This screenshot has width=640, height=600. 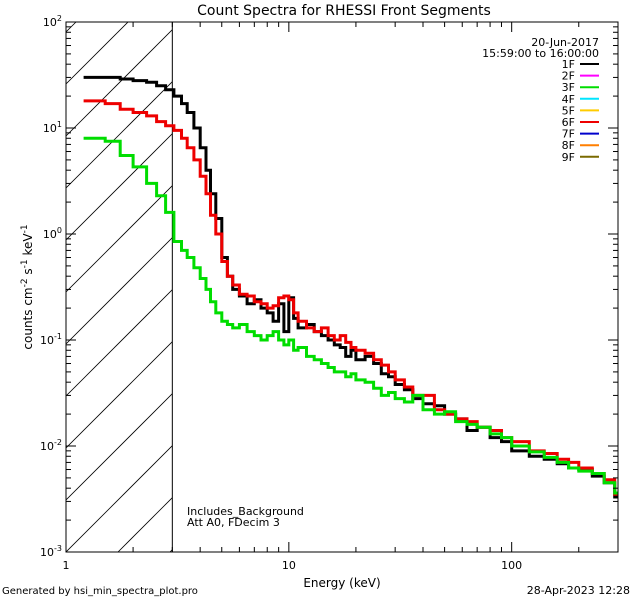 What do you see at coordinates (51, 339) in the screenshot?
I see `y-tick-label: 10⁻¹` at bounding box center [51, 339].